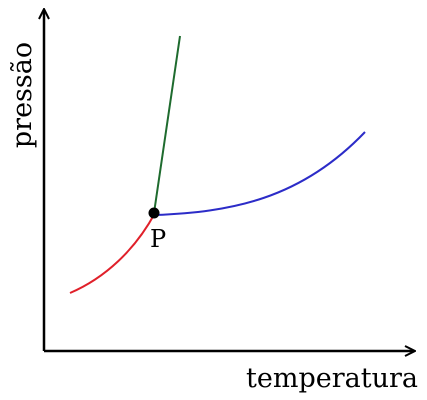  Describe the element at coordinates (167, 124) in the screenshot. I see `green-curve` at that location.